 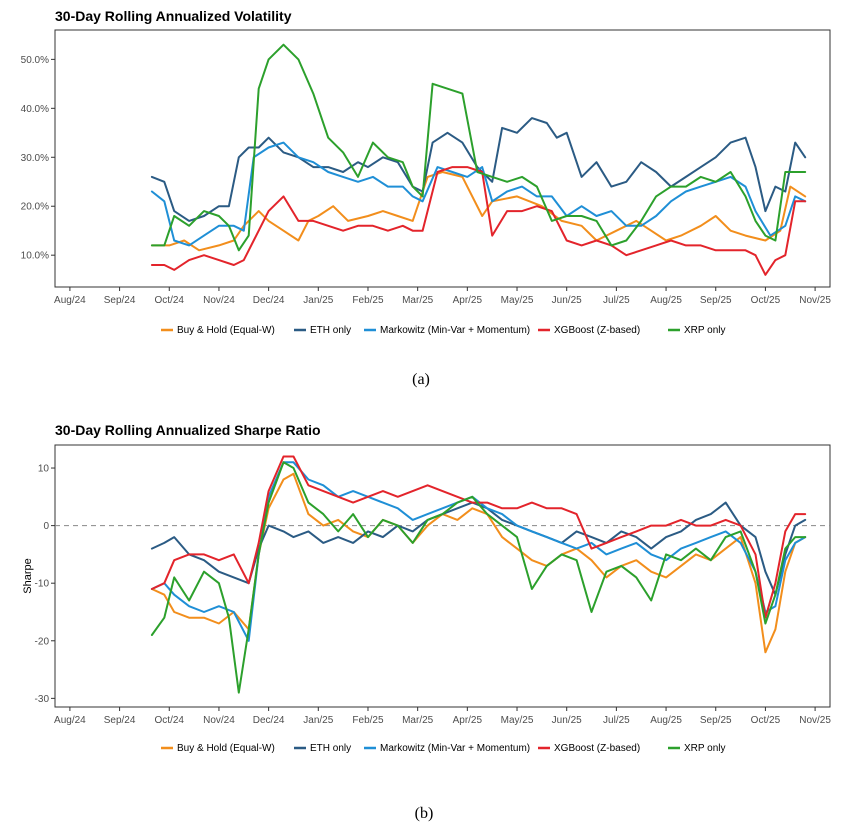 I want to click on sharpe-x-tick-label: Apr/25, so click(x=468, y=720).